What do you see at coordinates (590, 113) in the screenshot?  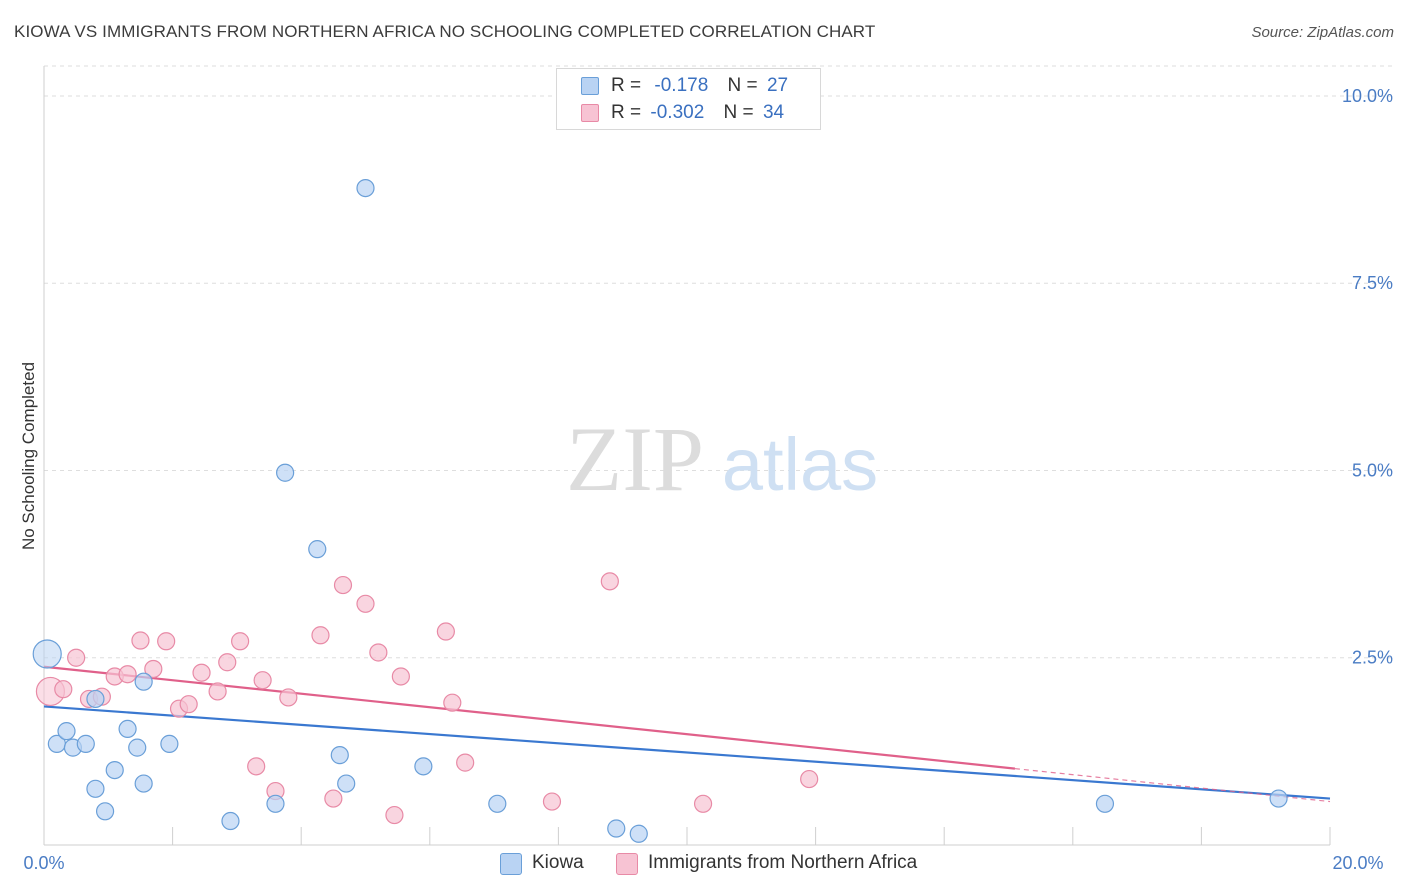 I see `northern-africa-swatch` at bounding box center [590, 113].